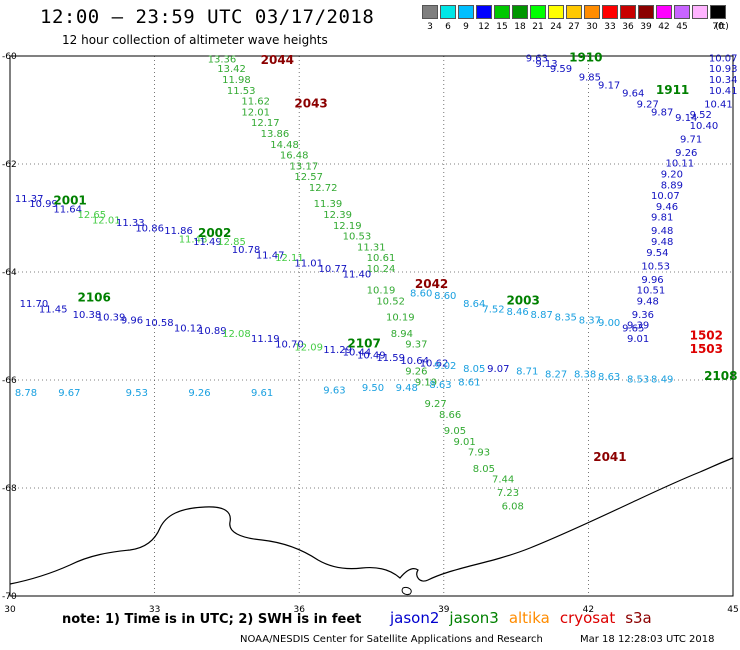 The height and width of the screenshot is (650, 740). What do you see at coordinates (270, 256) in the screenshot?
I see `wave-height-reading: 11.47` at bounding box center [270, 256].